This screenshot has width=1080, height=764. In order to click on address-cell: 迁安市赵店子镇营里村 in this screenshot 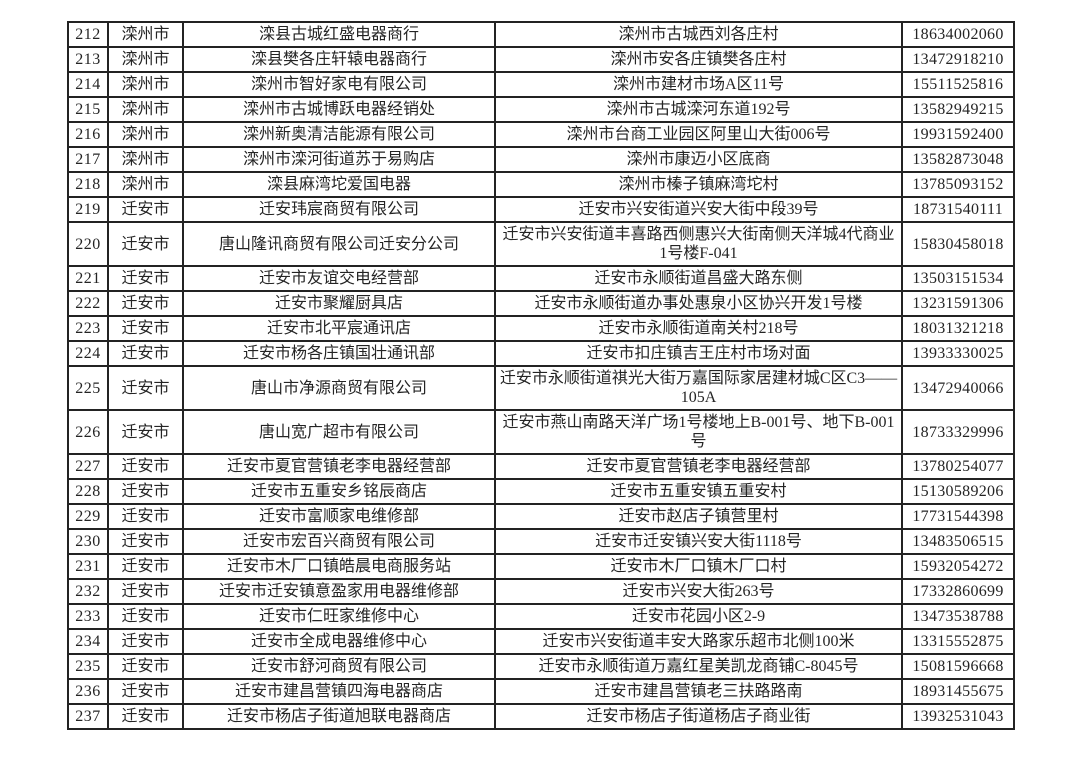, I will do `click(698, 516)`.